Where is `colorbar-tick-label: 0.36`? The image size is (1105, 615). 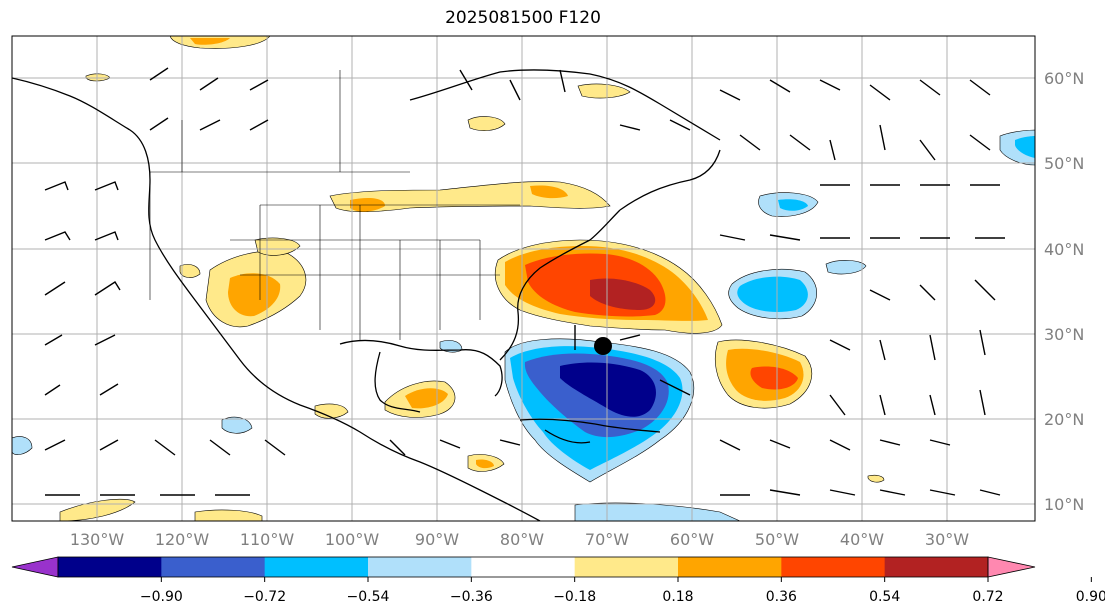
colorbar-tick-label: 0.36 is located at coordinates (781, 597).